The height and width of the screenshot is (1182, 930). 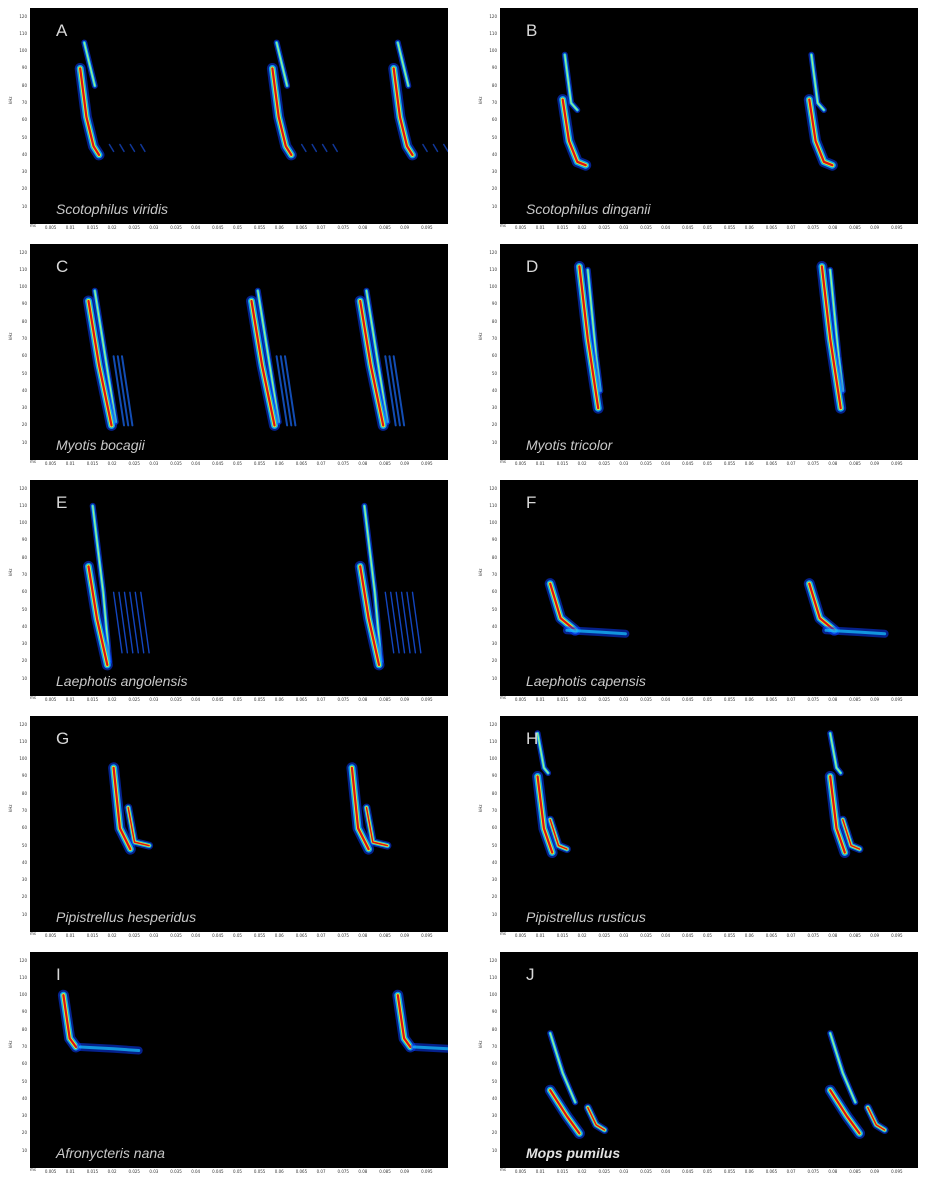 What do you see at coordinates (23, 724) in the screenshot?
I see `y-tick-label: 120` at bounding box center [23, 724].